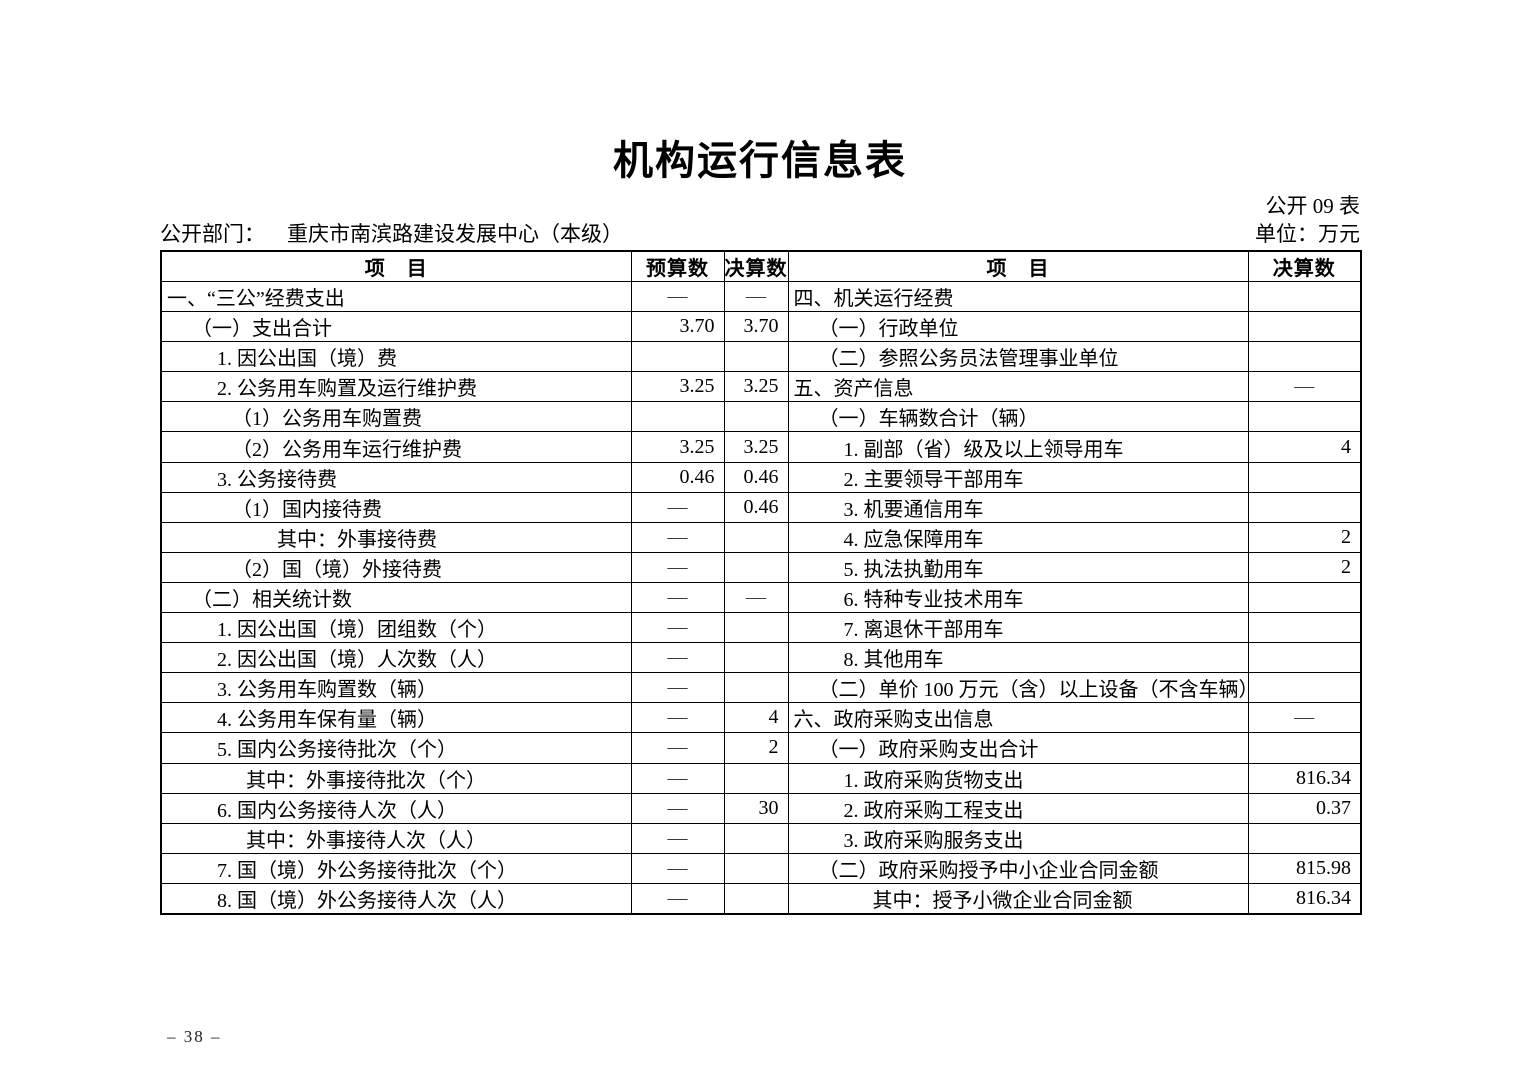 The height and width of the screenshot is (1074, 1520). What do you see at coordinates (1018, 597) in the screenshot?
I see `right-item-cell: 6. 特种专业技术用车` at bounding box center [1018, 597].